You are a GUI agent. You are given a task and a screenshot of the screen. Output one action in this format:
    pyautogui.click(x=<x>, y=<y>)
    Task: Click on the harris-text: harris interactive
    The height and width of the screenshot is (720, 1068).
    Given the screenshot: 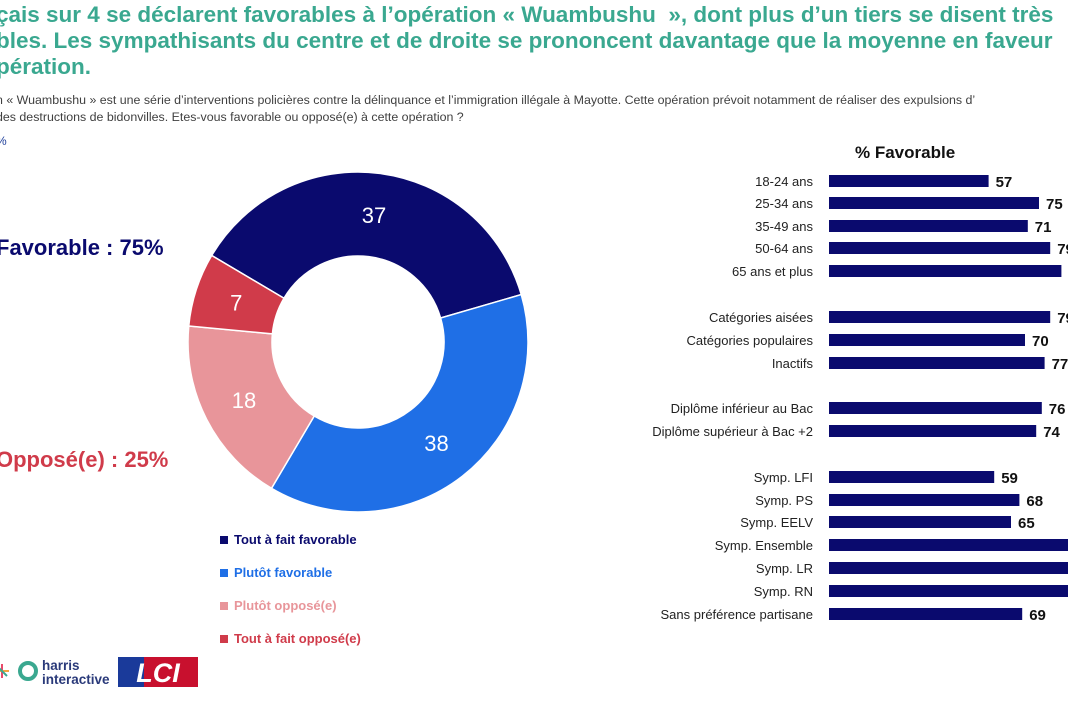 What is the action you would take?
    pyautogui.click(x=76, y=672)
    